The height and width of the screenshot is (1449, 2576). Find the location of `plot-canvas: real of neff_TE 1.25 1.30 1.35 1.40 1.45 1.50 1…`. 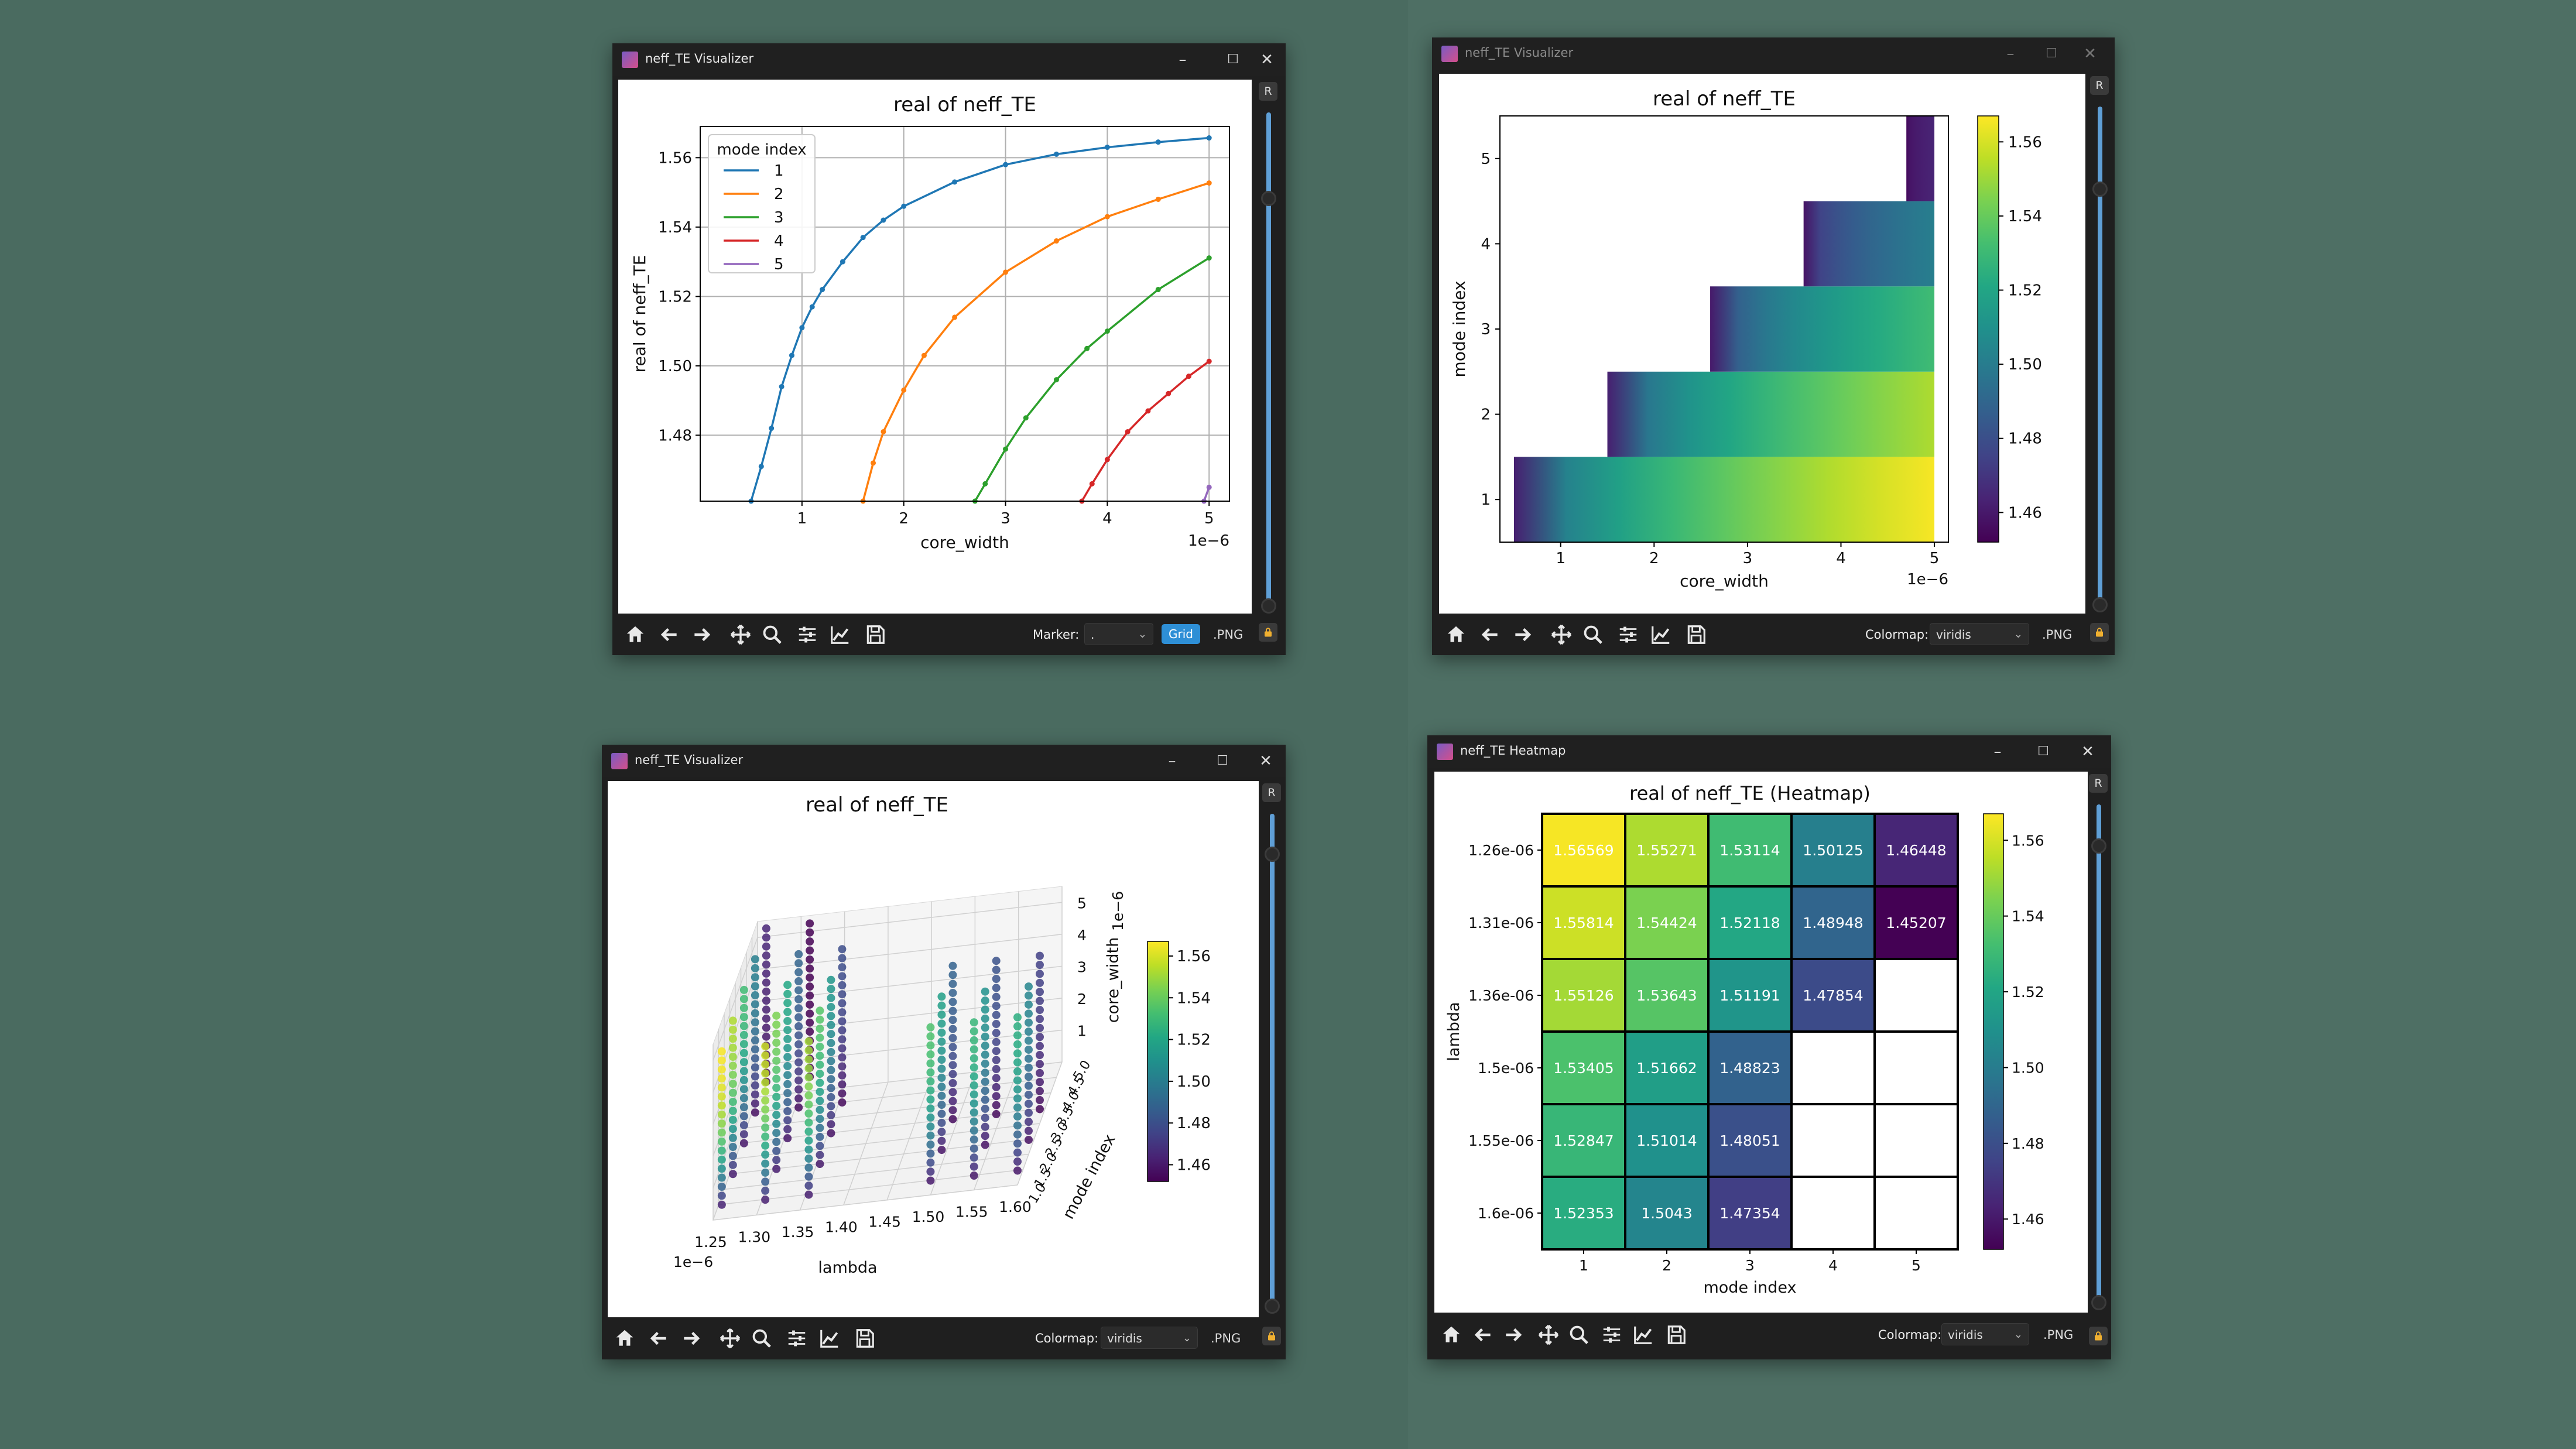

plot-canvas: real of neff_TE 1.25 1.30 1.35 1.40 1.45 1.50 1… is located at coordinates (933, 1049).